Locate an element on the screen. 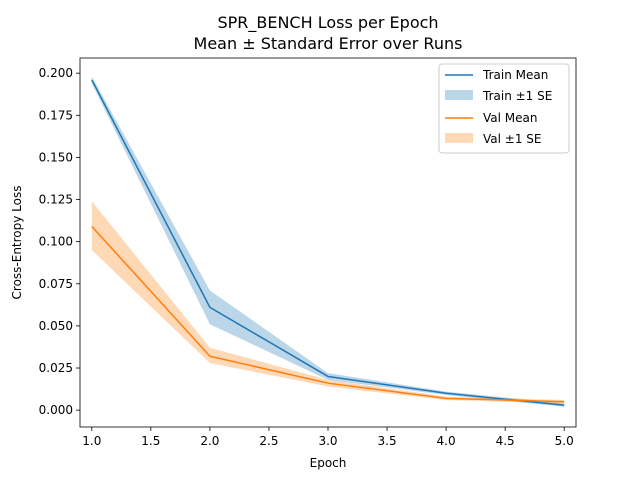 This screenshot has height=480, width=640. chart-title: SPR_BENCH Loss per Epoch is located at coordinates (327, 23).